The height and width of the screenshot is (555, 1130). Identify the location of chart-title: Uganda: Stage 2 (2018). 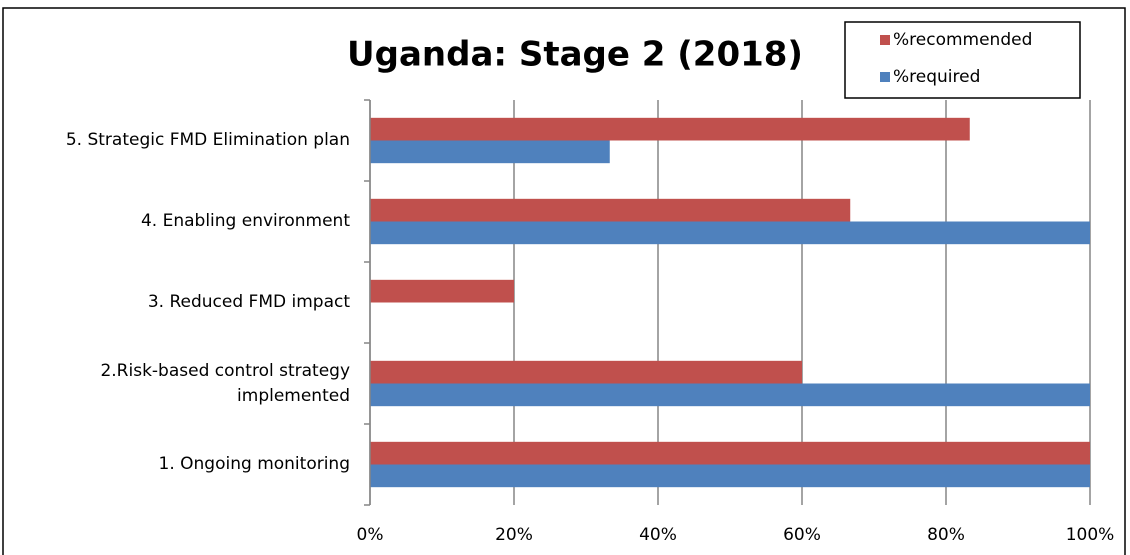
(575, 55).